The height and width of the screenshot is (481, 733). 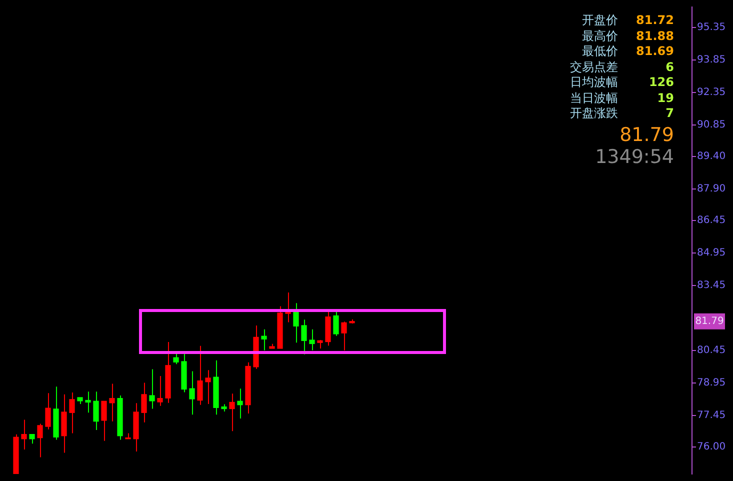 What do you see at coordinates (594, 113) in the screenshot?
I see `annotation: 开盘涨跌` at bounding box center [594, 113].